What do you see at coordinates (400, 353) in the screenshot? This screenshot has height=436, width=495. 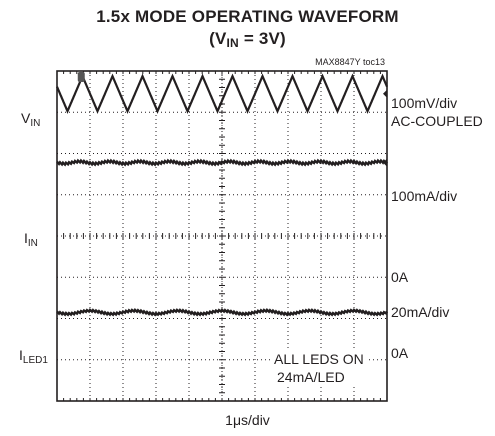 I see `iled-zero-label: 0A` at bounding box center [400, 353].